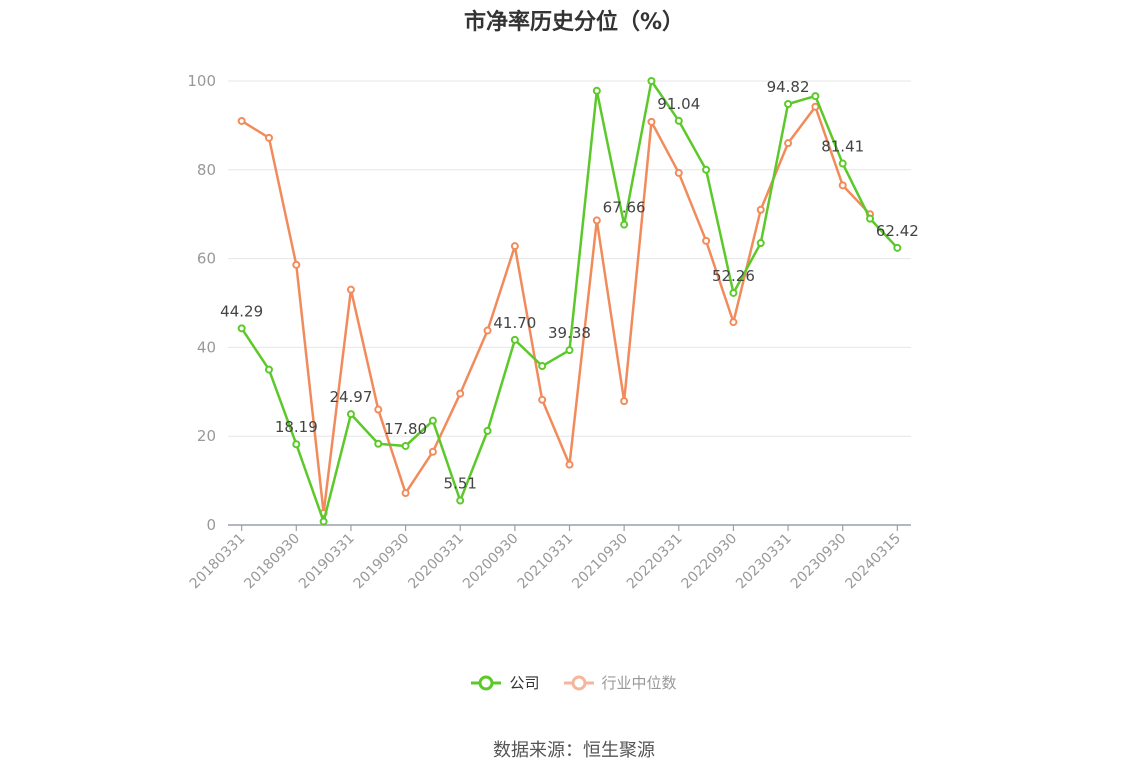  What do you see at coordinates (897, 231) in the screenshot?
I see `data-label: 62.42` at bounding box center [897, 231].